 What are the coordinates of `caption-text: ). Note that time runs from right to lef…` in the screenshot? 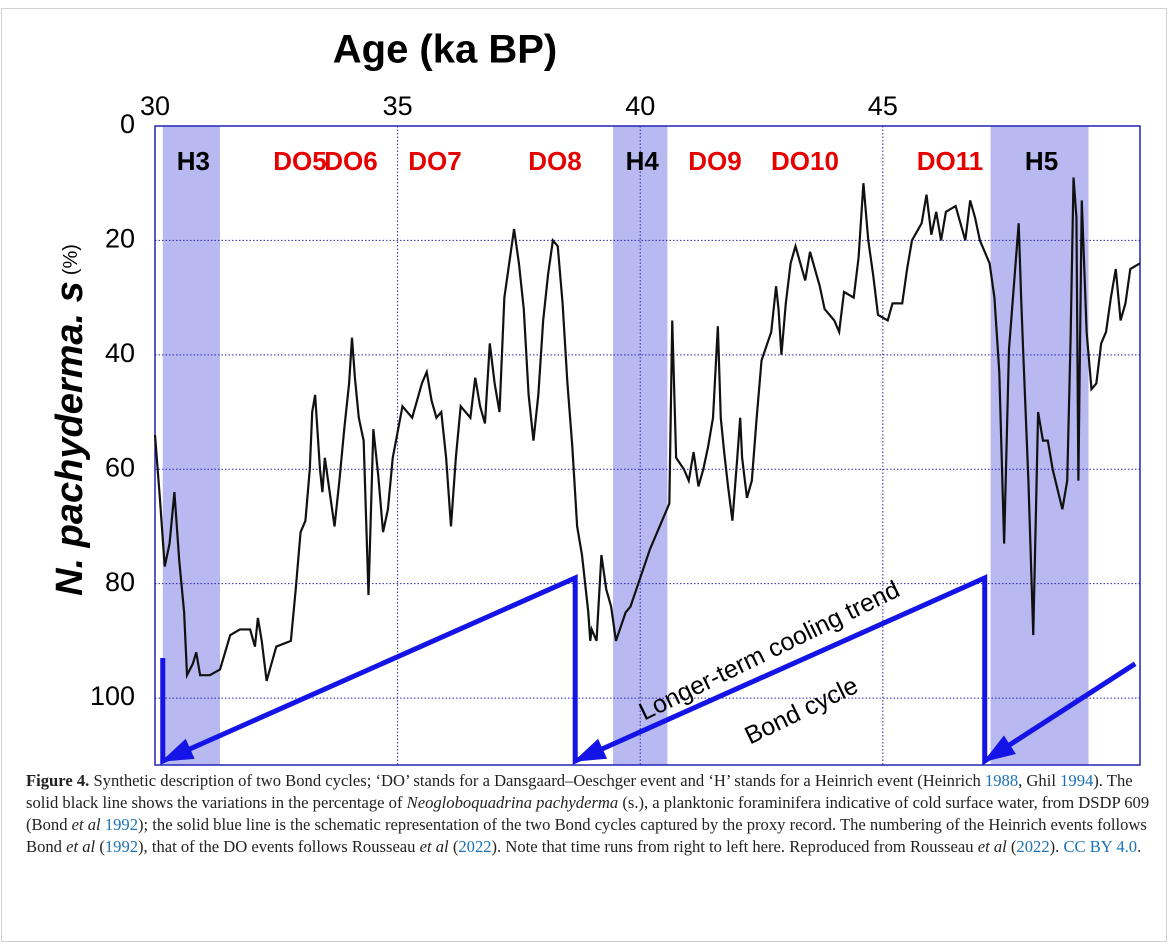 It's located at (732, 846).